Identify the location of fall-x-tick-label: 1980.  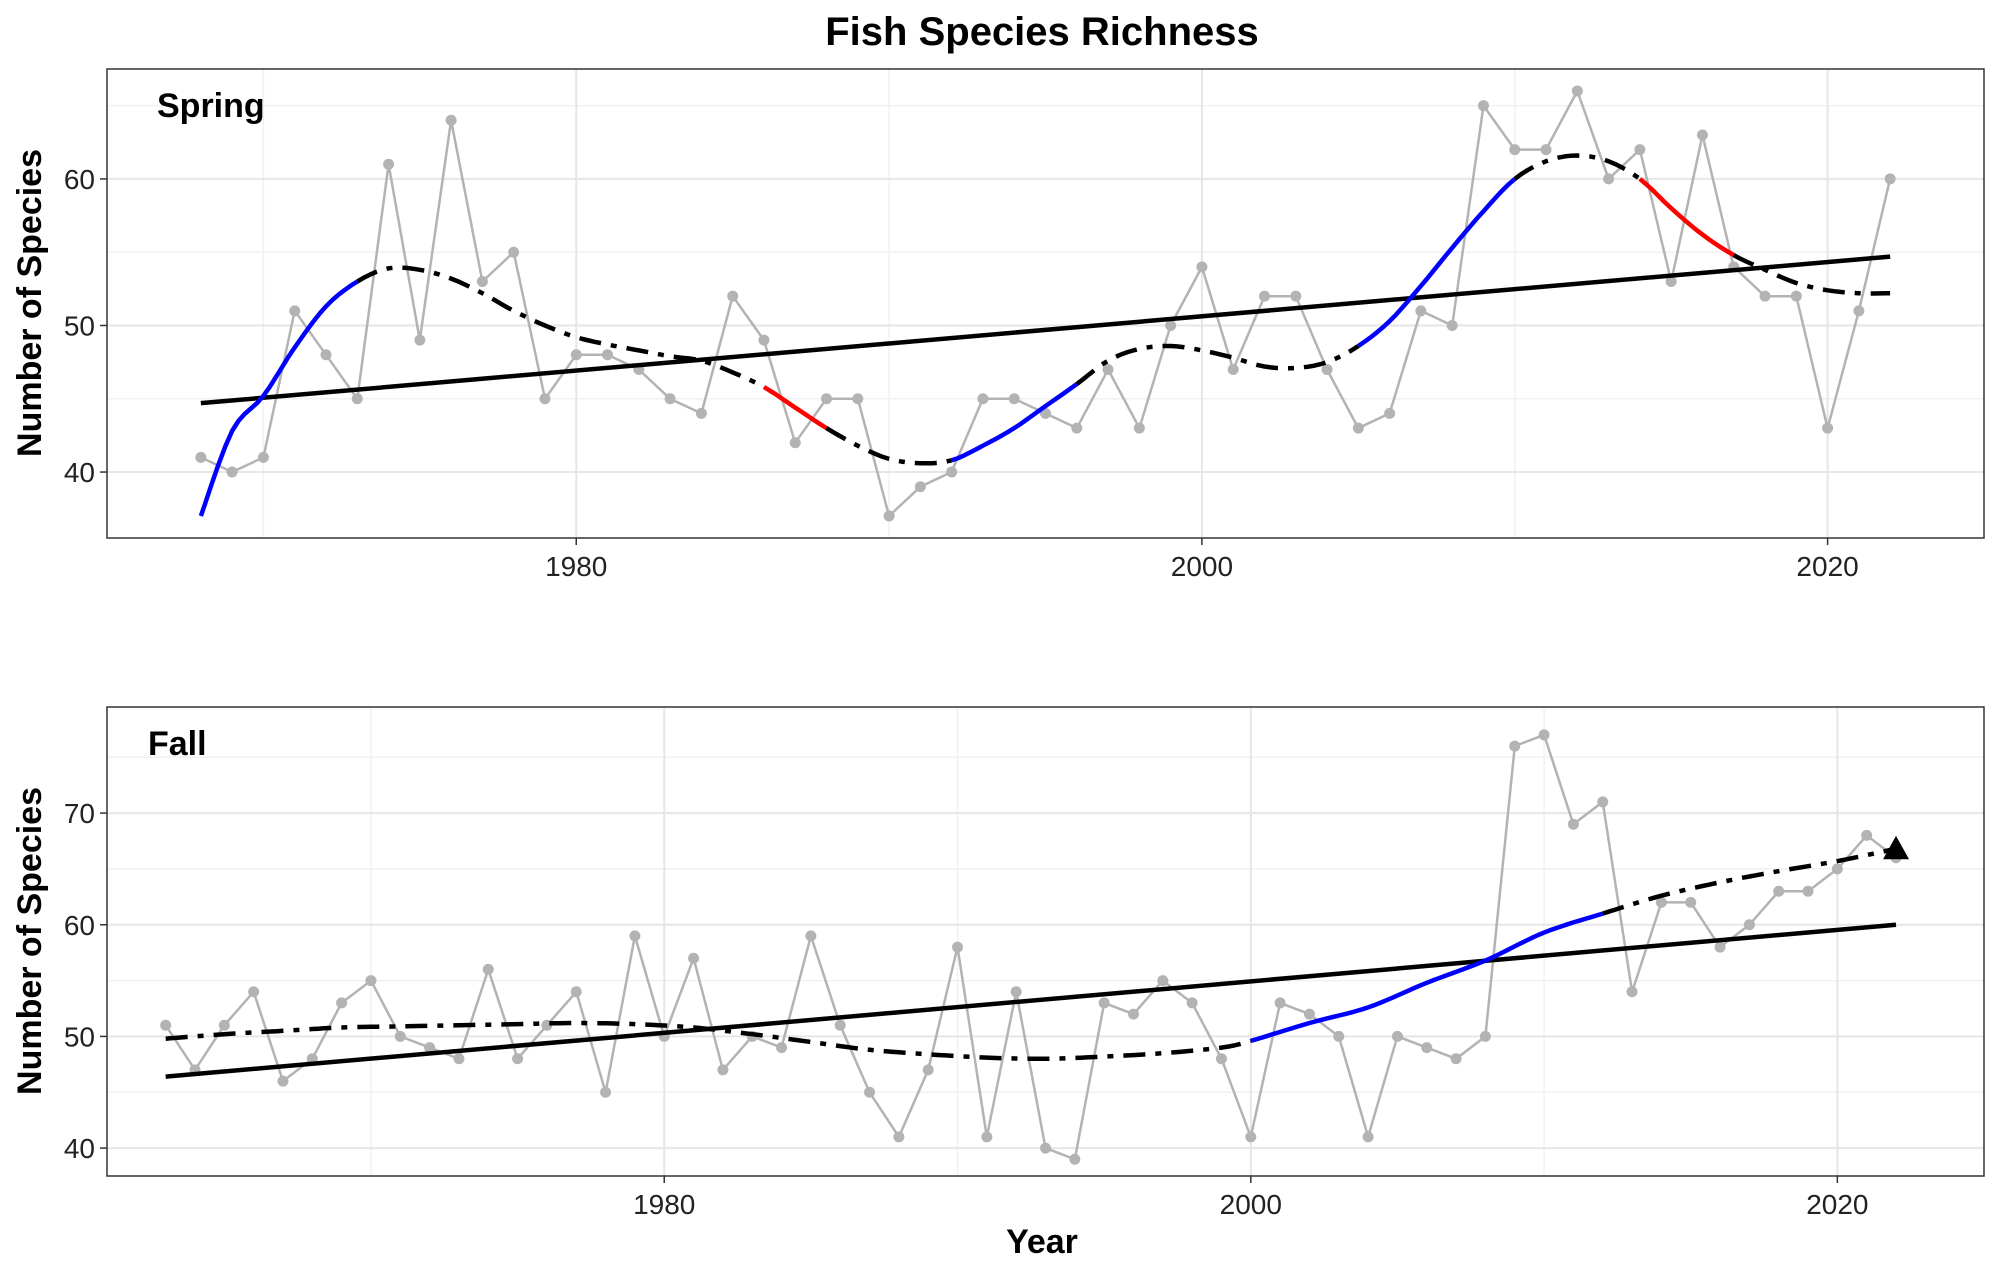
(664, 1204).